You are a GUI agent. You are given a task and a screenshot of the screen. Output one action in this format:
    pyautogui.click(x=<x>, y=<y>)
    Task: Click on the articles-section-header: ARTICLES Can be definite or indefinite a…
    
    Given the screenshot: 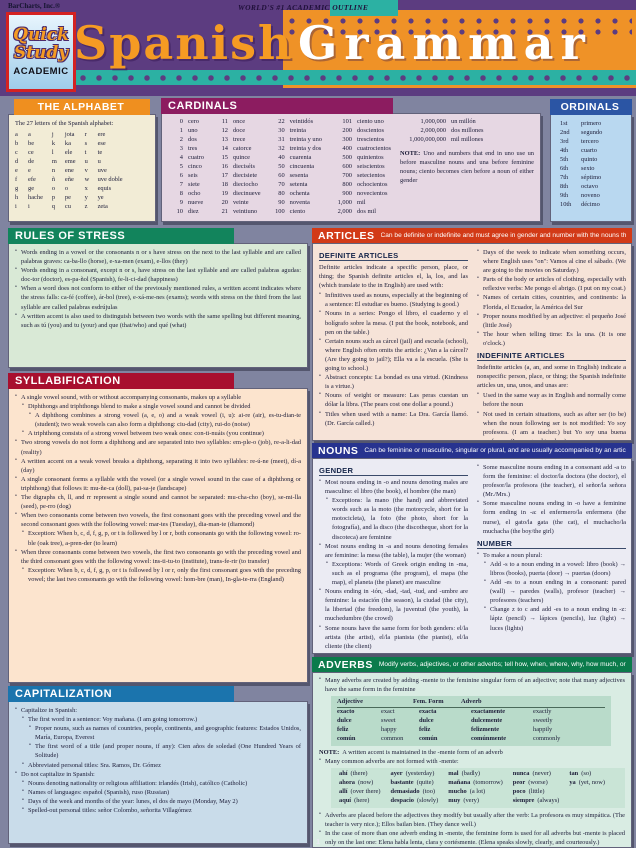 What is the action you would take?
    pyautogui.click(x=472, y=235)
    